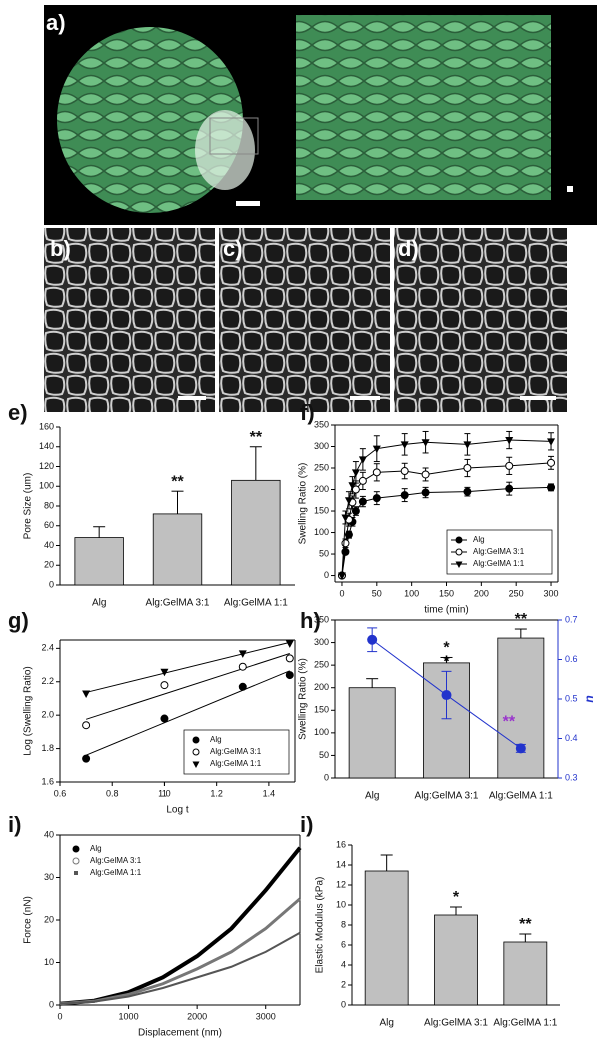  I want to click on significance: *, so click(456, 897).